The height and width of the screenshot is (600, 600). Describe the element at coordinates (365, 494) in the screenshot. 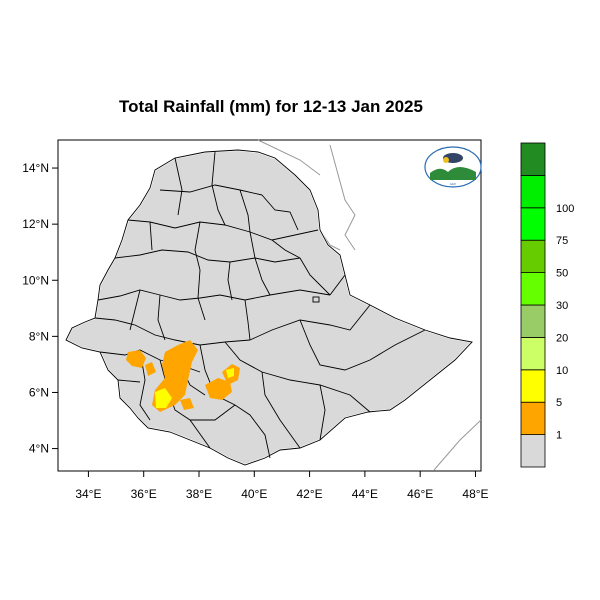

I see `lon-tick-label: 44°E` at that location.